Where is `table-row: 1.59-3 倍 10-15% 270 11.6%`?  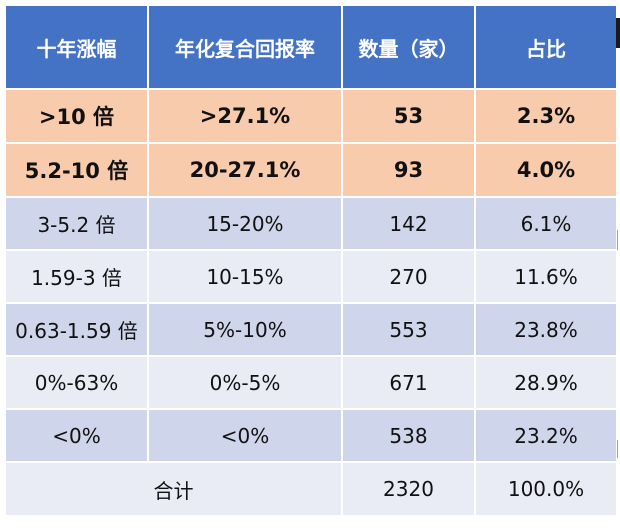
table-row: 1.59-3 倍 10-15% 270 11.6% is located at coordinates (311, 276).